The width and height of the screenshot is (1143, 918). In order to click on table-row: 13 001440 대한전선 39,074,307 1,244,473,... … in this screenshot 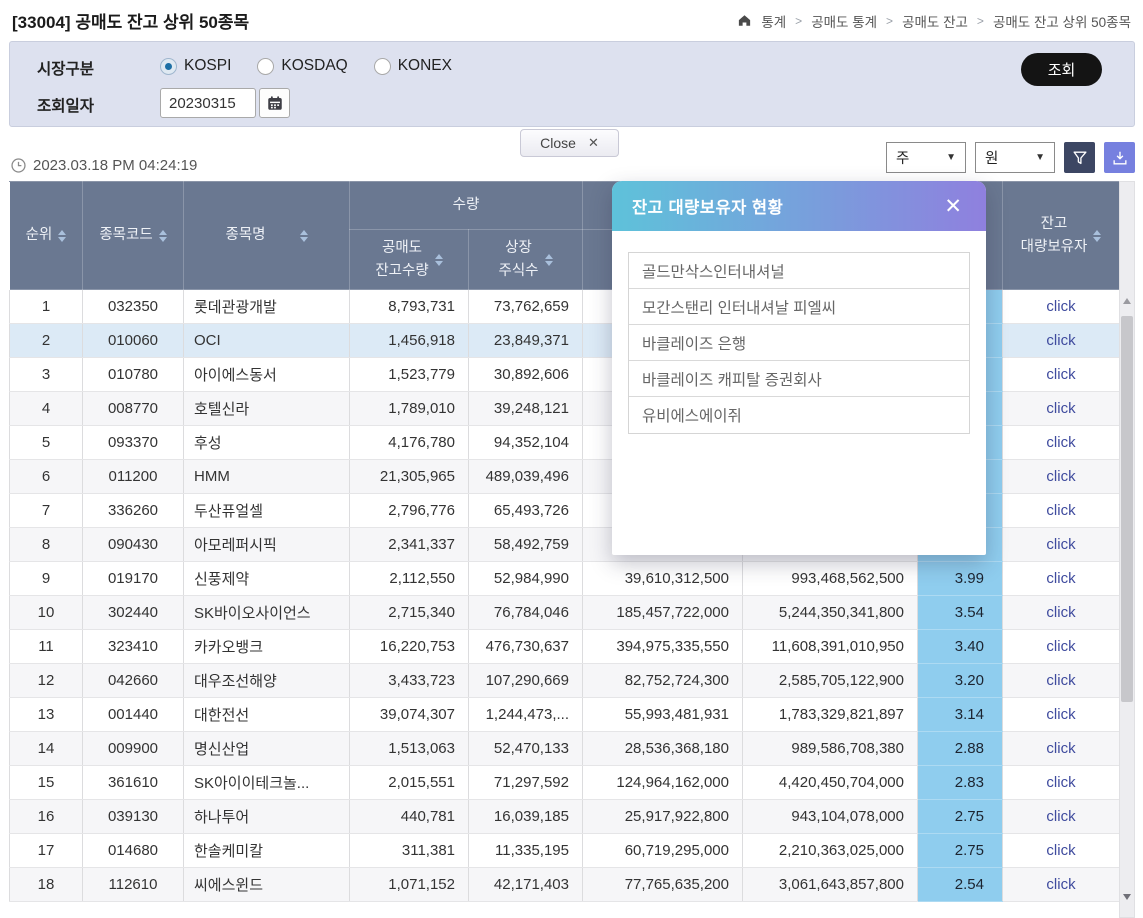, I will do `click(564, 714)`.